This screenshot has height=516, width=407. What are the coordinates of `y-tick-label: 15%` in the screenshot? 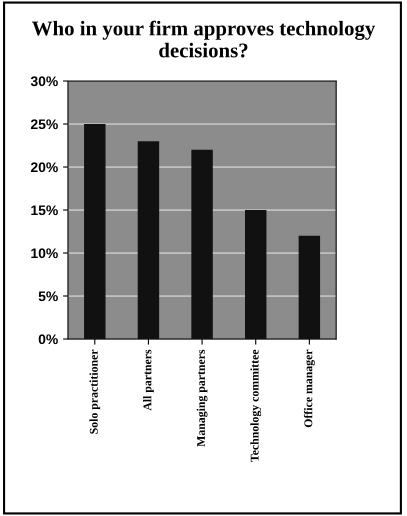 It's located at (44, 210).